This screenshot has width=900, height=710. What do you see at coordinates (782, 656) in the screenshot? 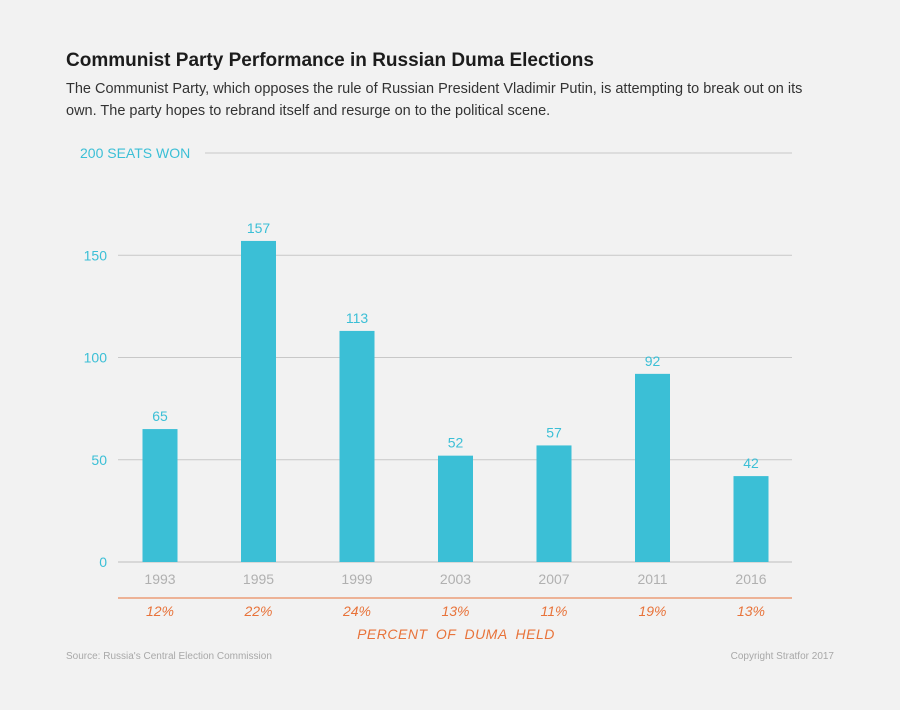
I see `copyright-note: Copyright Stratfor 2017` at bounding box center [782, 656].